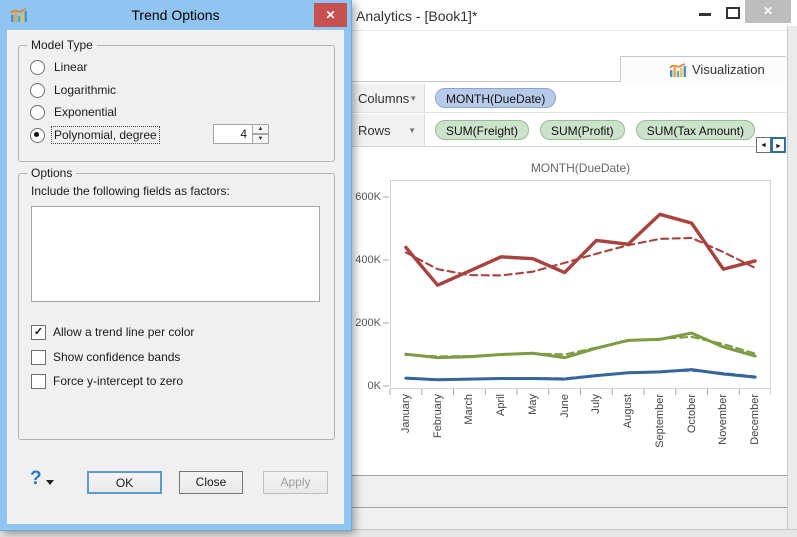 Image resolution: width=797 pixels, height=537 pixels. Describe the element at coordinates (692, 414) in the screenshot. I see `x-axis-label: October` at that location.